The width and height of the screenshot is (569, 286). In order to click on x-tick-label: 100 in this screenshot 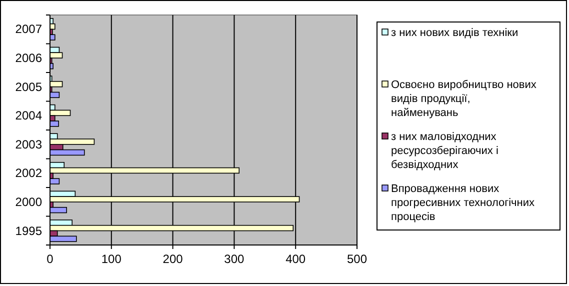, I will do `click(111, 259)`.